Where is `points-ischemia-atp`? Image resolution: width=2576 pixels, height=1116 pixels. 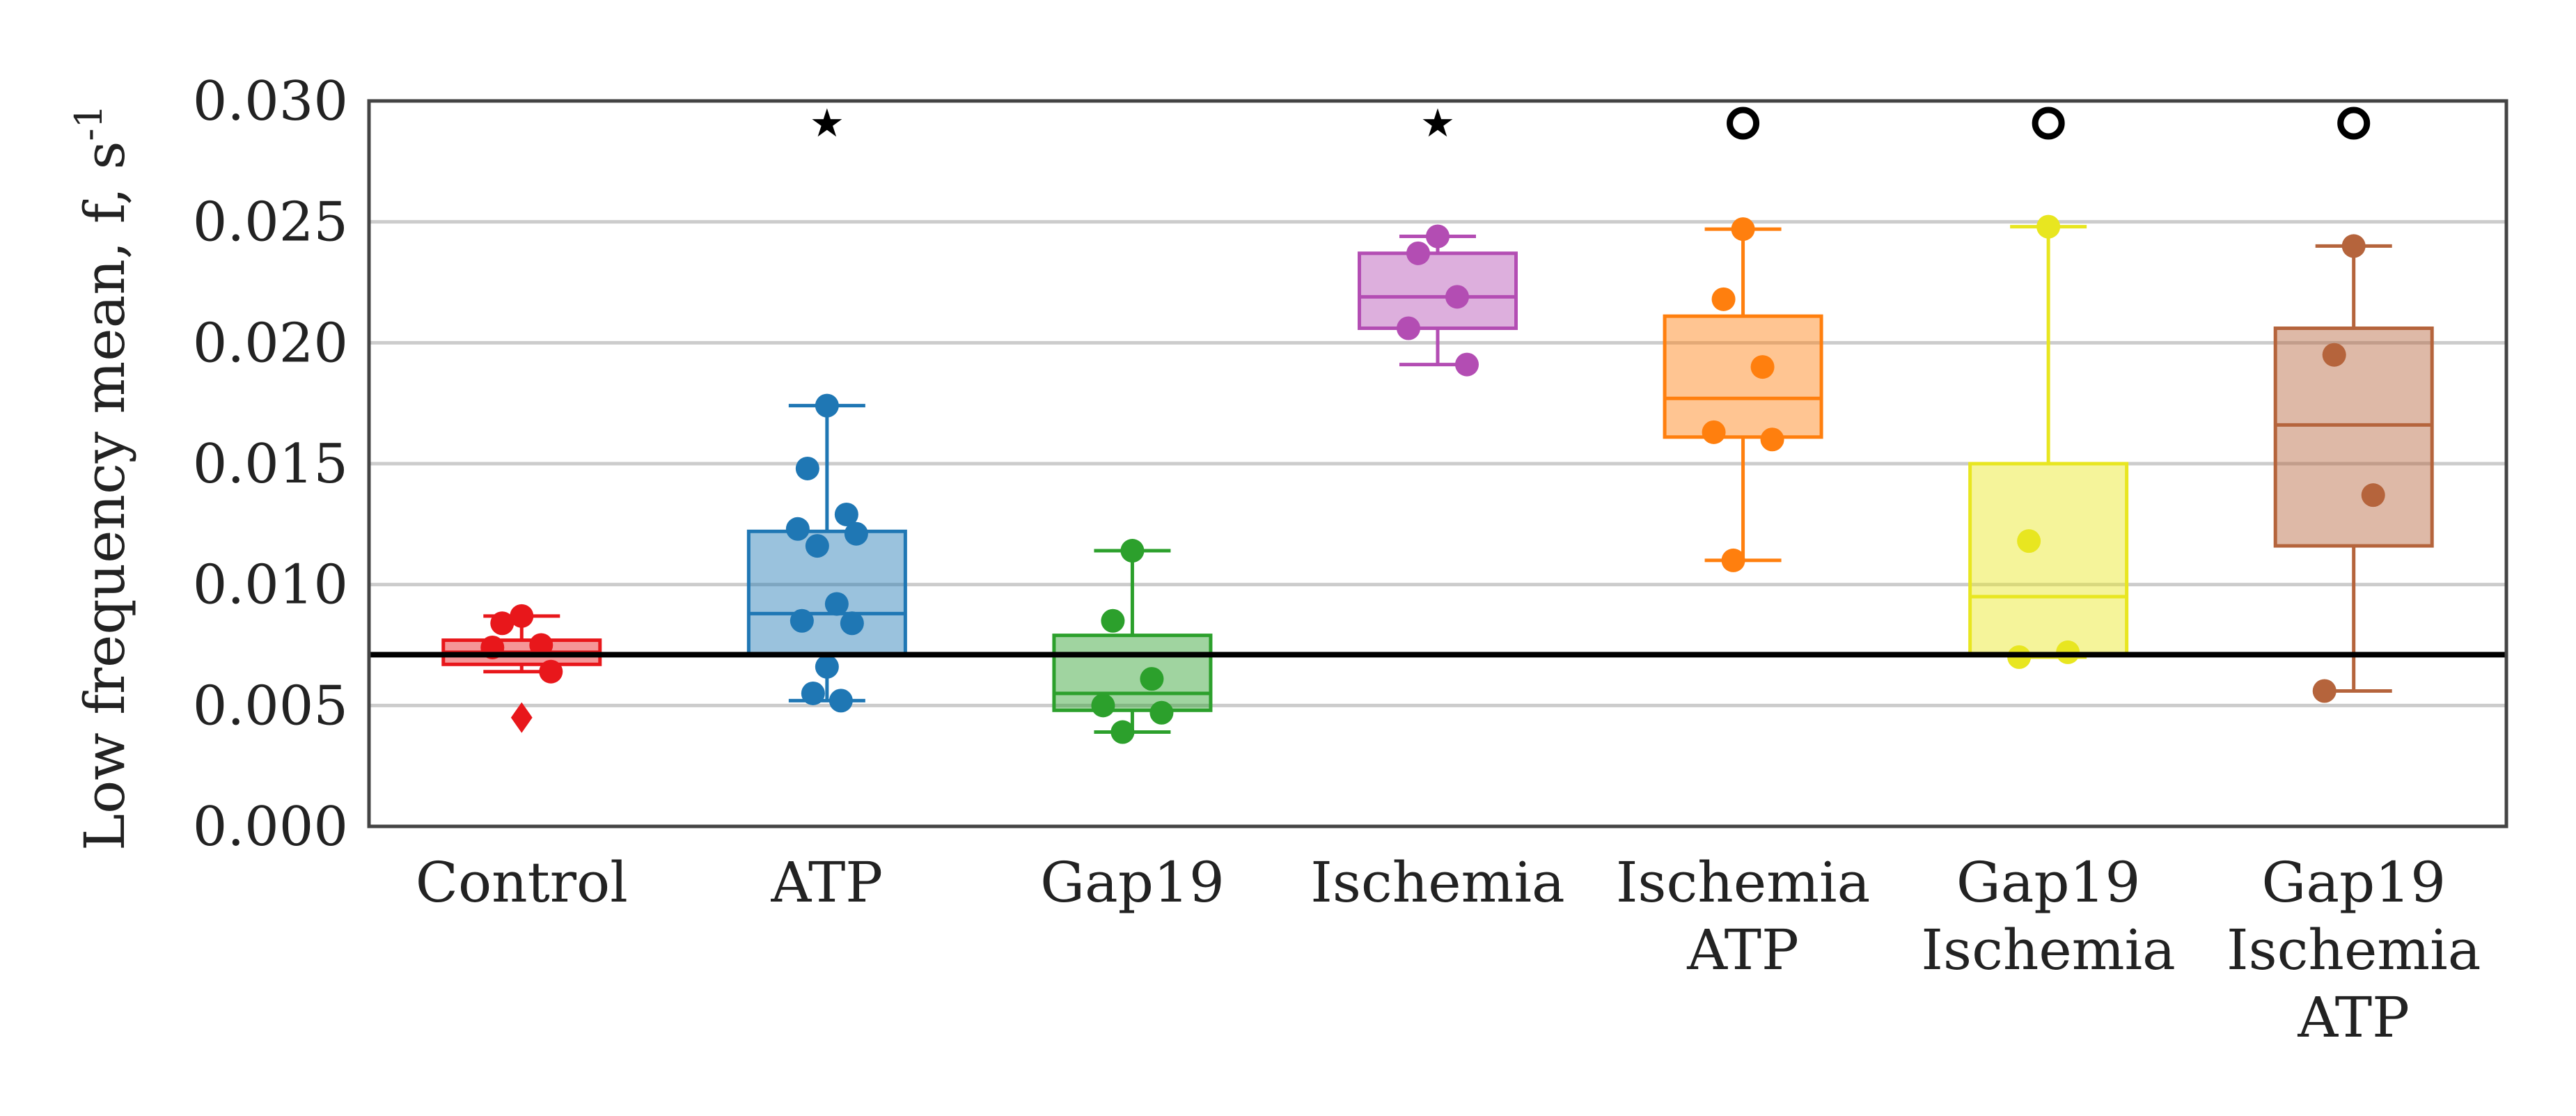
points-ischemia-atp is located at coordinates (1743, 394).